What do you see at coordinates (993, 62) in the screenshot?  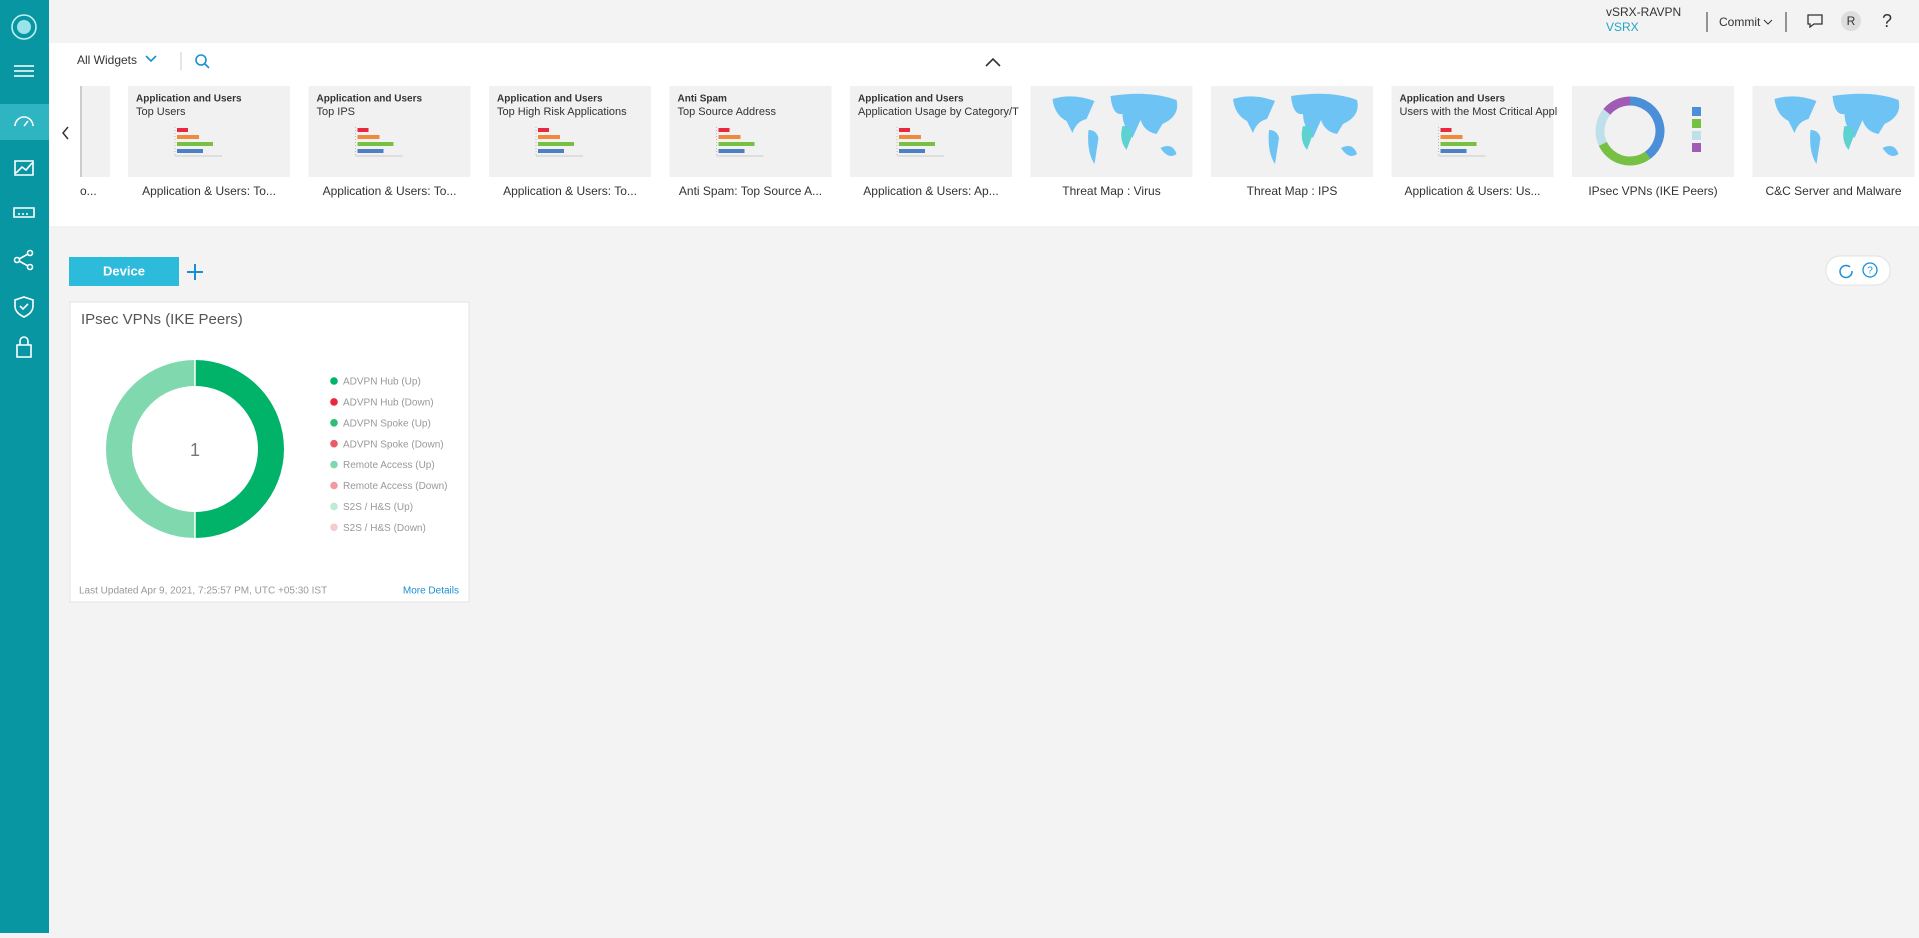 I see `collapse-tray` at bounding box center [993, 62].